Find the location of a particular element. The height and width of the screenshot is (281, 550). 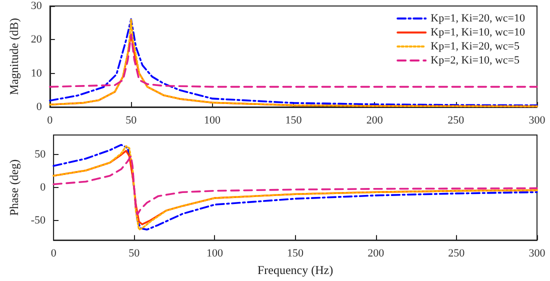

y-tick-label: 10 is located at coordinates (36, 73).